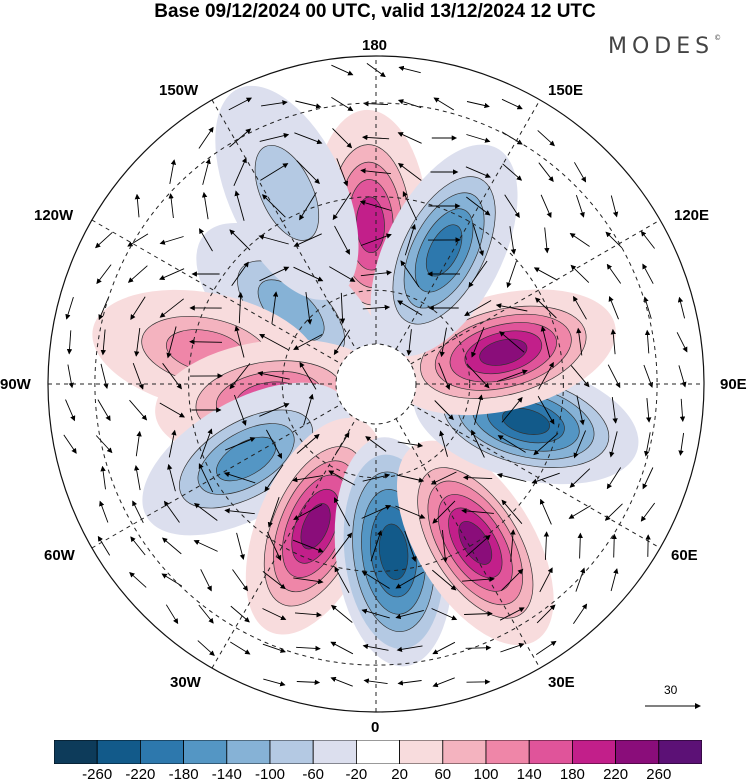  Describe the element at coordinates (671, 690) in the screenshot. I see `wind-reference-value: 30` at that location.